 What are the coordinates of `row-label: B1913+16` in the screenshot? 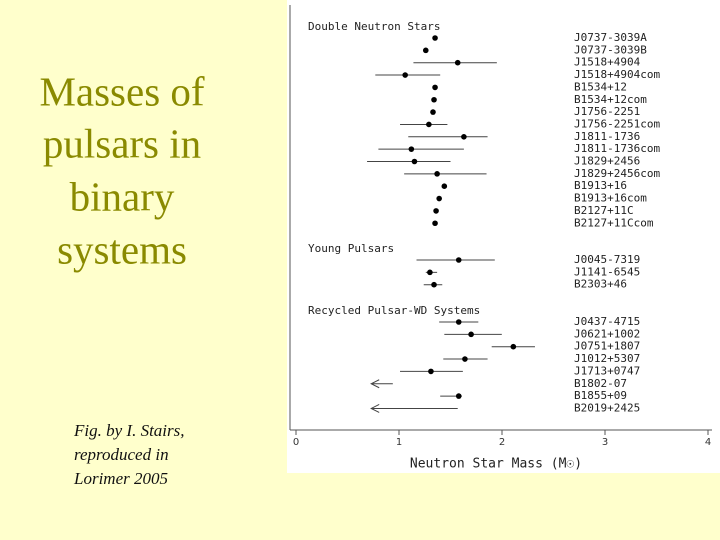 It's located at (600, 185).